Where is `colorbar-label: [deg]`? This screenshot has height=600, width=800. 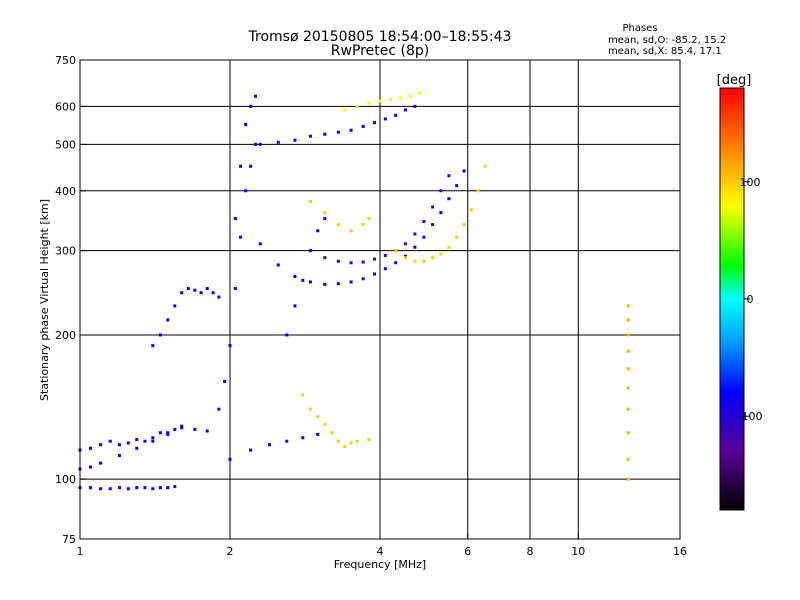 colorbar-label: [deg] is located at coordinates (734, 80).